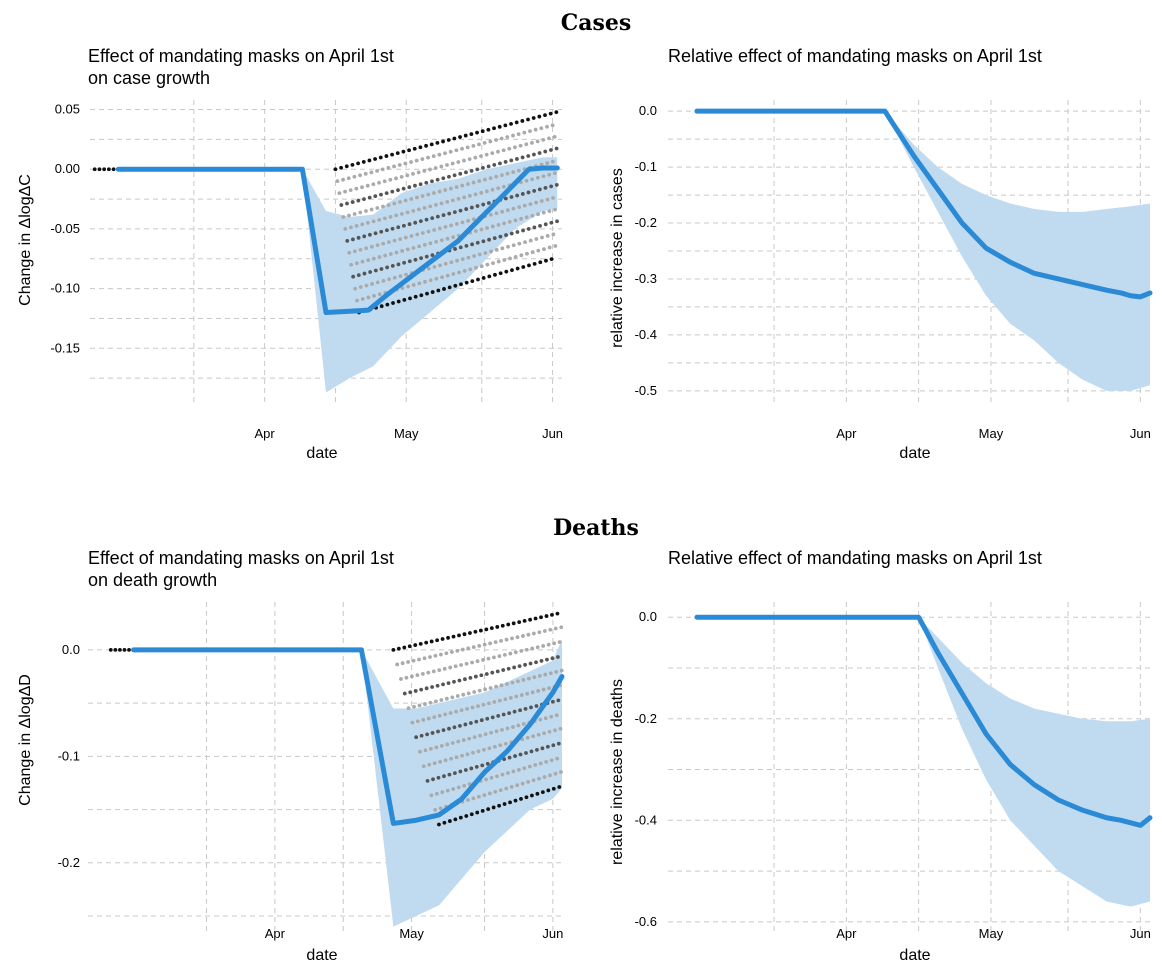  Describe the element at coordinates (149, 78) in the screenshot. I see `panel-subtitle: on case growth` at that location.